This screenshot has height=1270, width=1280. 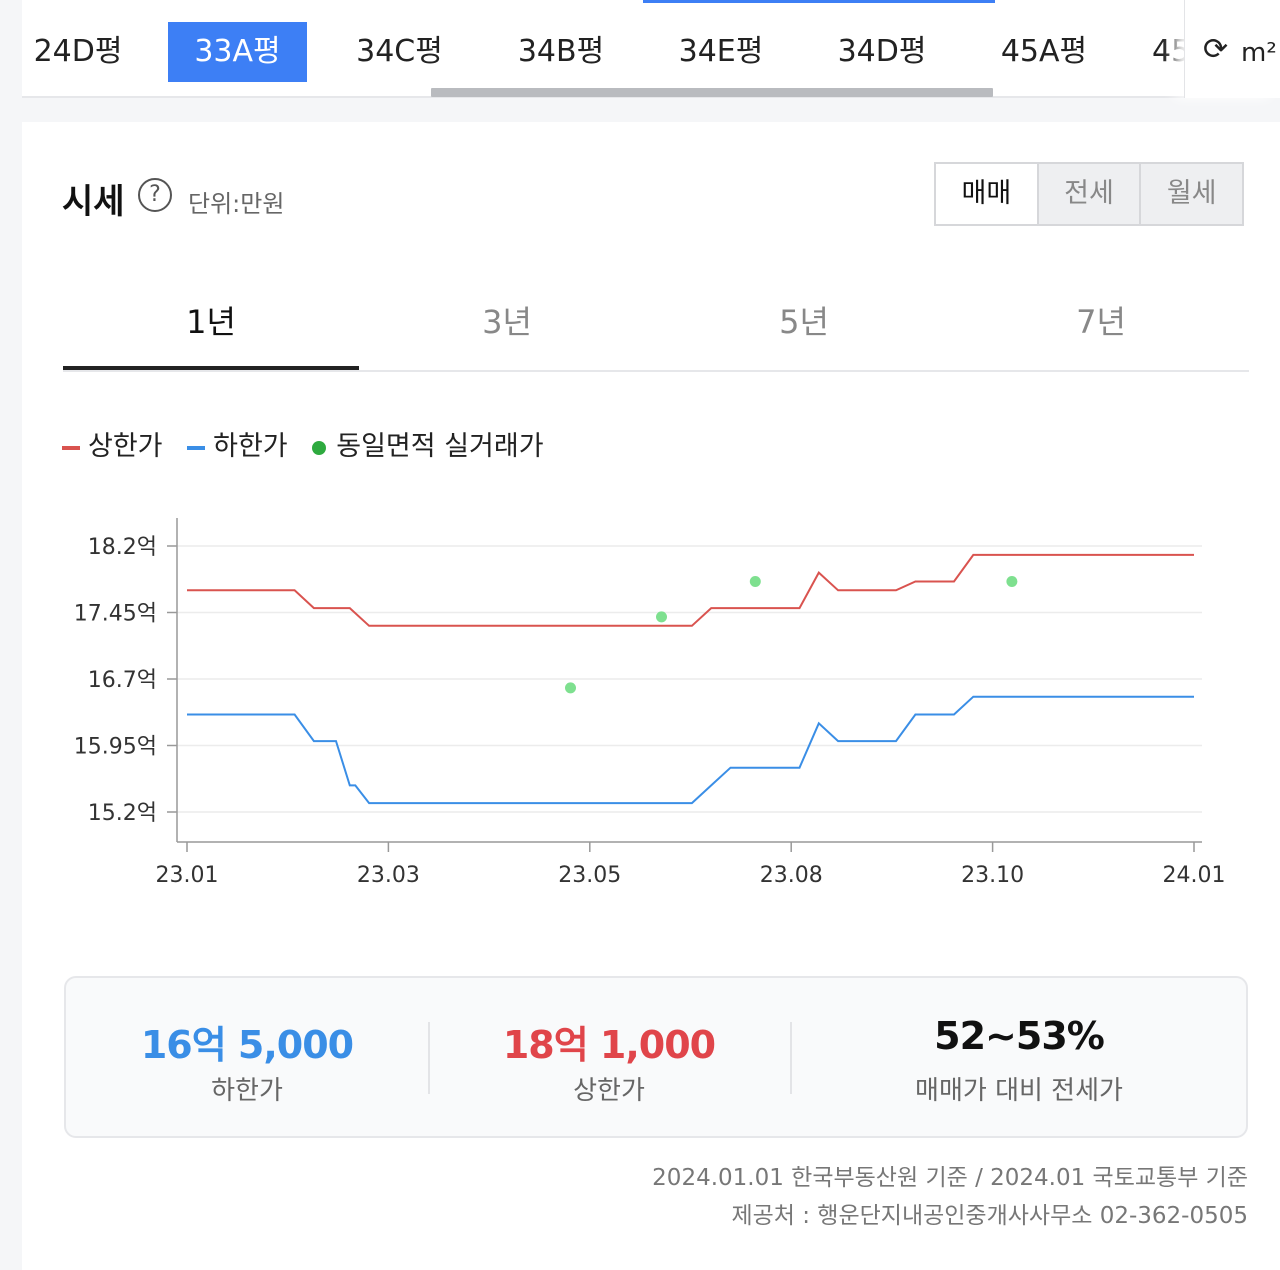 I want to click on size-tab-33a: 33A평, so click(x=237, y=52).